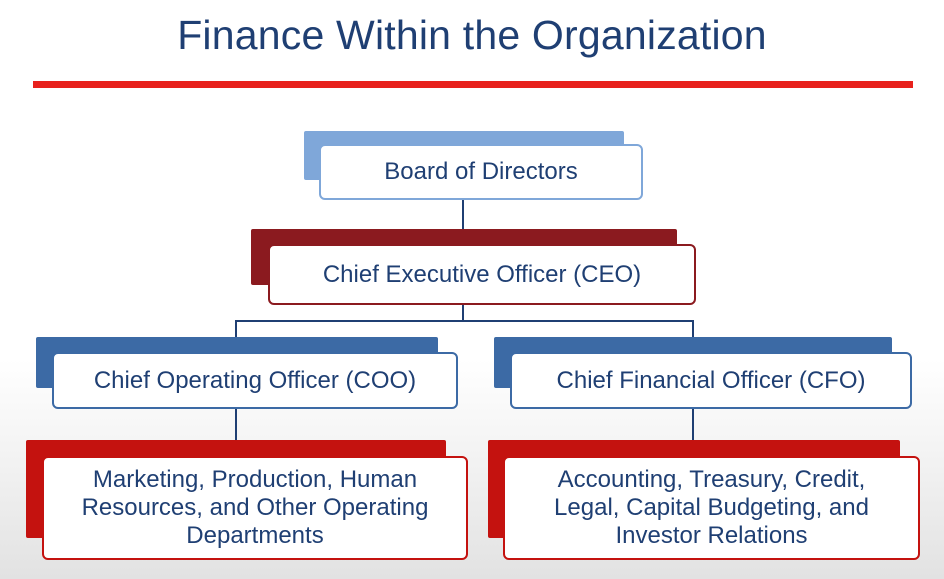 This screenshot has width=944, height=579. What do you see at coordinates (473, 84) in the screenshot?
I see `title-underline` at bounding box center [473, 84].